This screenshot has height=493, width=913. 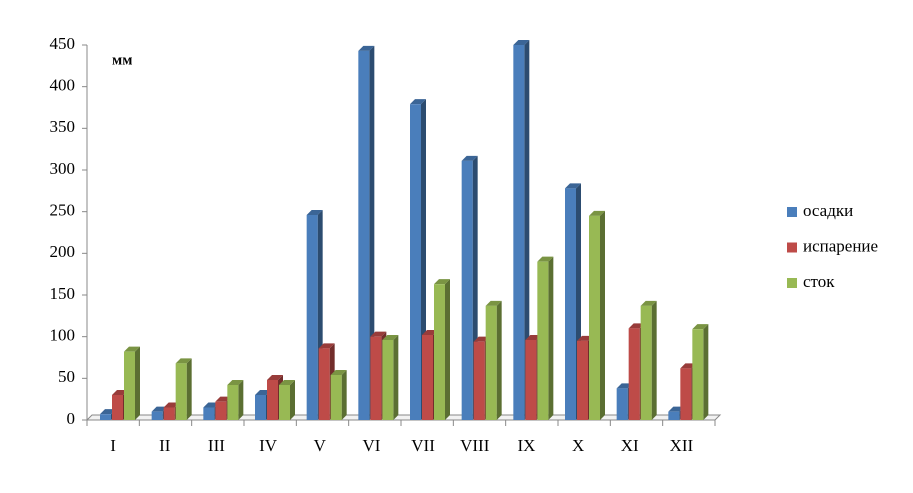 I want to click on y-tick-label: 300, so click(x=63, y=168).